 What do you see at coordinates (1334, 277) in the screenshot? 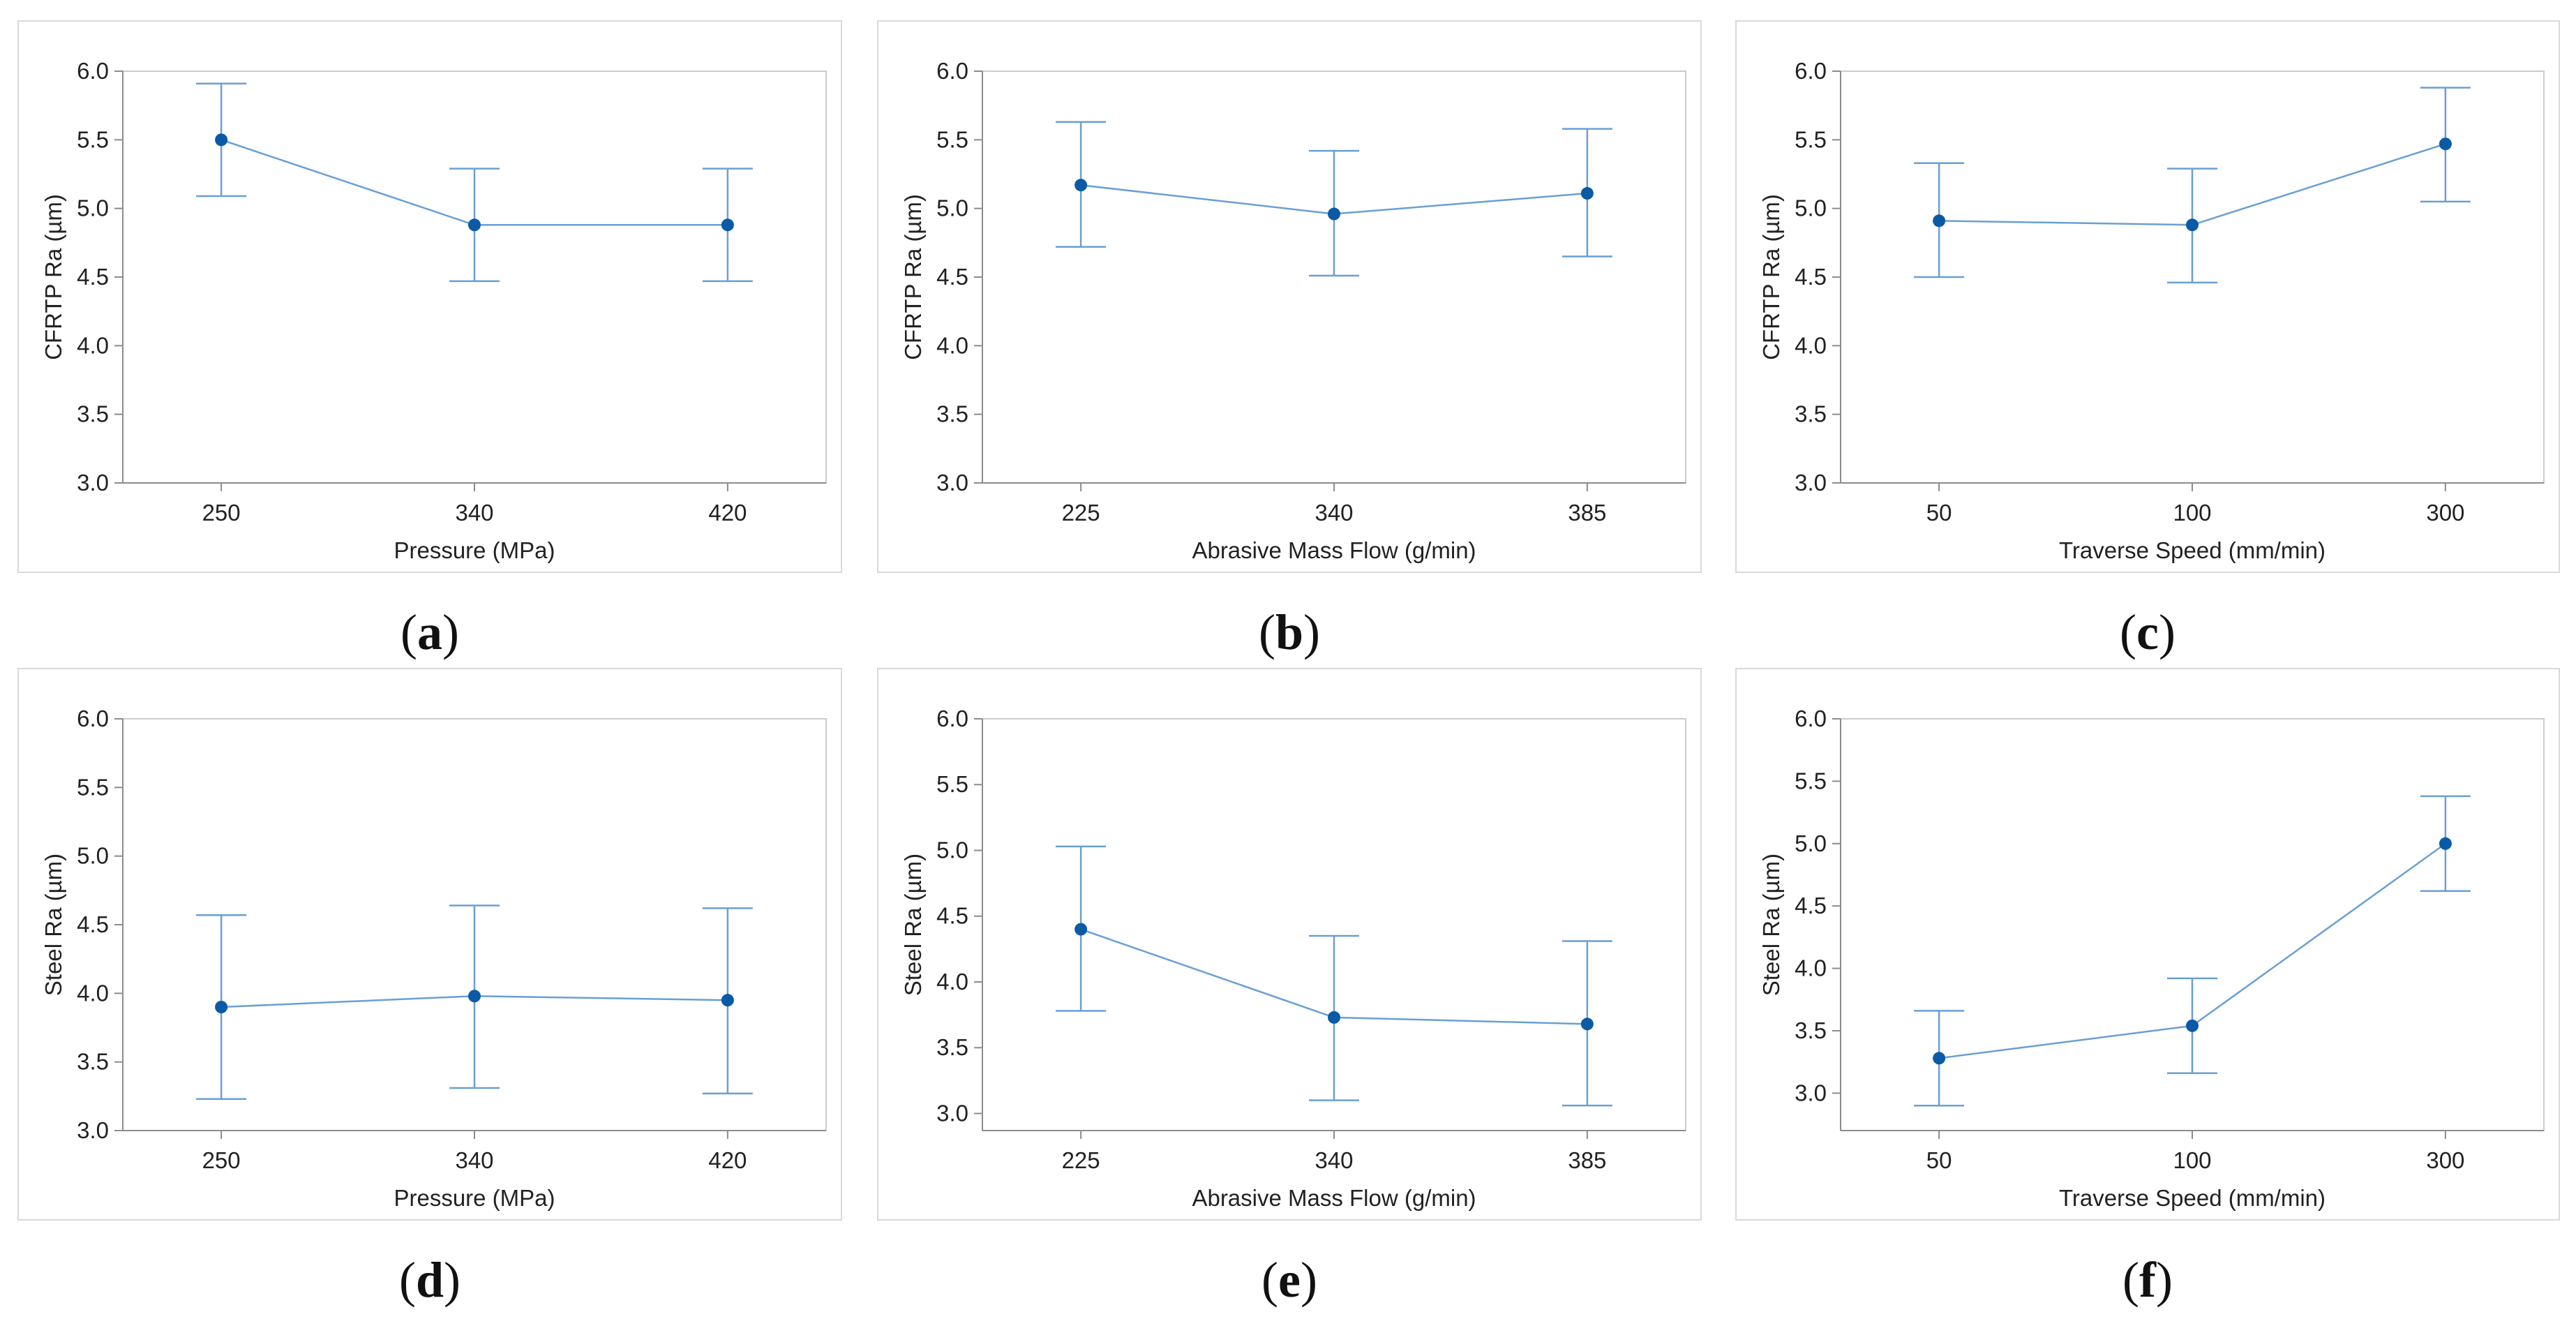
I see `plot-area` at bounding box center [1334, 277].